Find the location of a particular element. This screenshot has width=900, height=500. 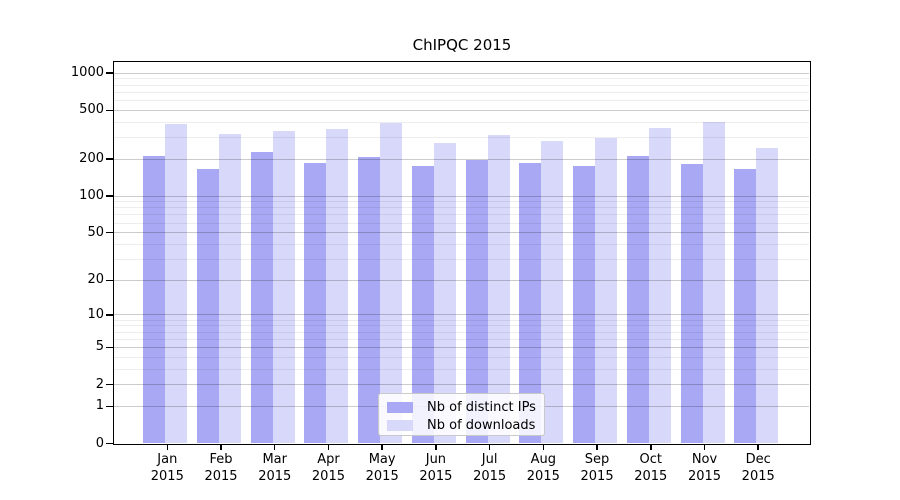

bar-downloads-jul is located at coordinates (498, 289).